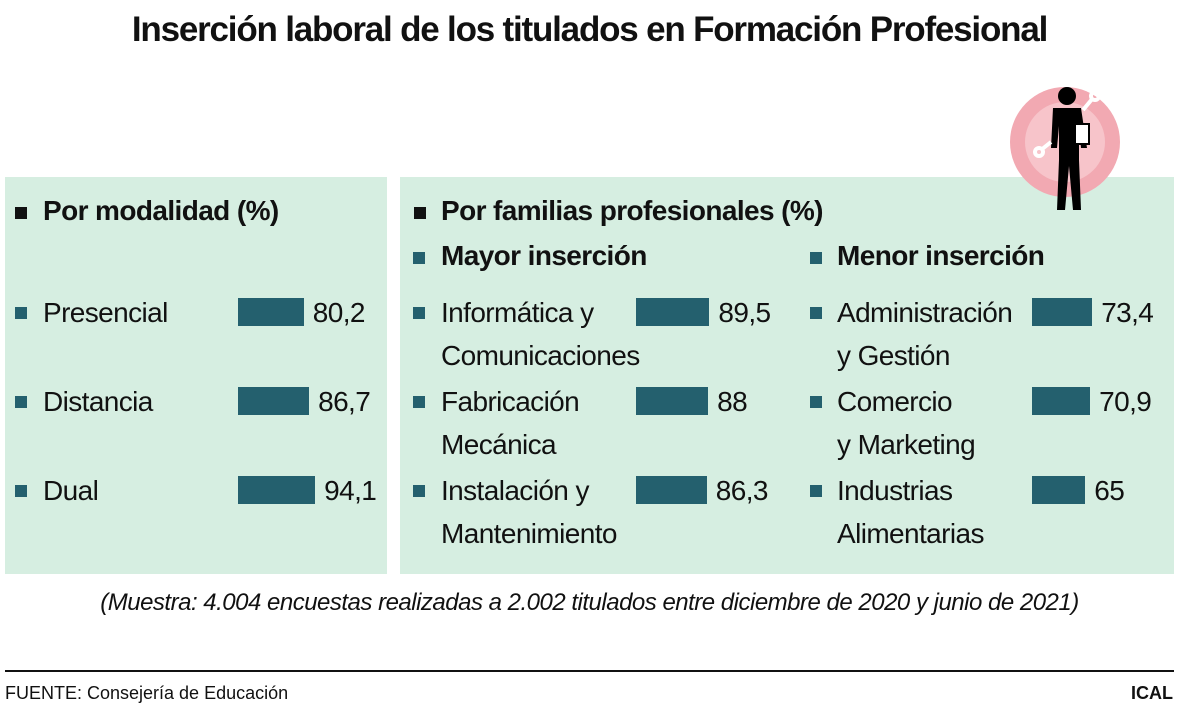 The width and height of the screenshot is (1179, 713). Describe the element at coordinates (1125, 401) in the screenshot. I see `value-label: 70,9` at that location.